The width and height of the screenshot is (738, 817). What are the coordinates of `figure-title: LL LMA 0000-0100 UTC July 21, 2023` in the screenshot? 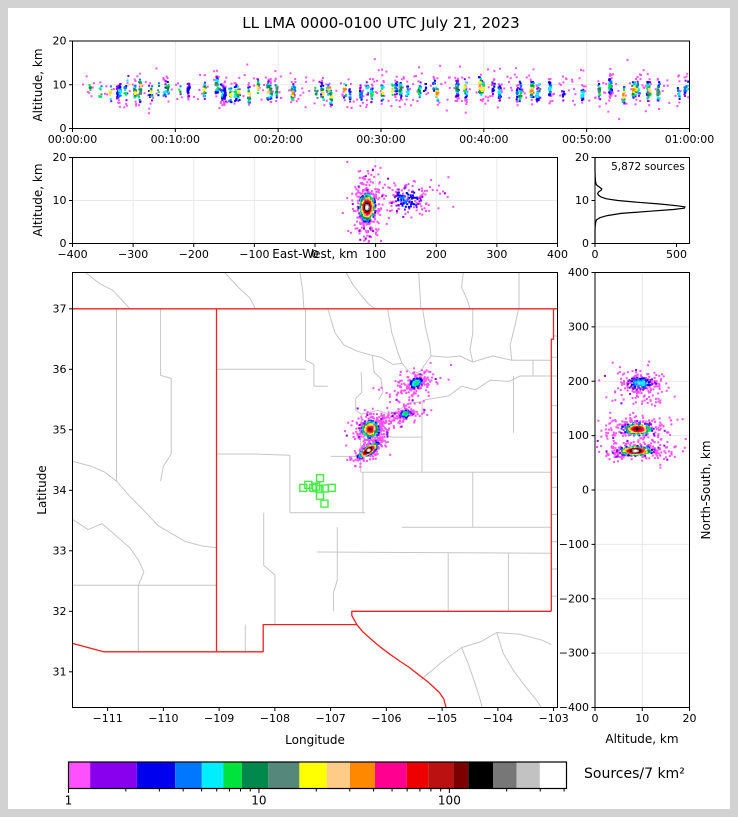 It's located at (381, 23).